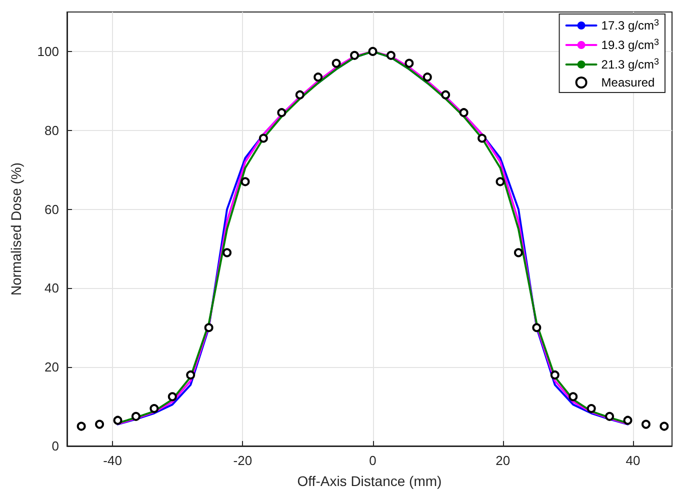 This screenshot has width=673, height=496. Describe the element at coordinates (51, 209) in the screenshot. I see `y-tick-label: 60` at that location.